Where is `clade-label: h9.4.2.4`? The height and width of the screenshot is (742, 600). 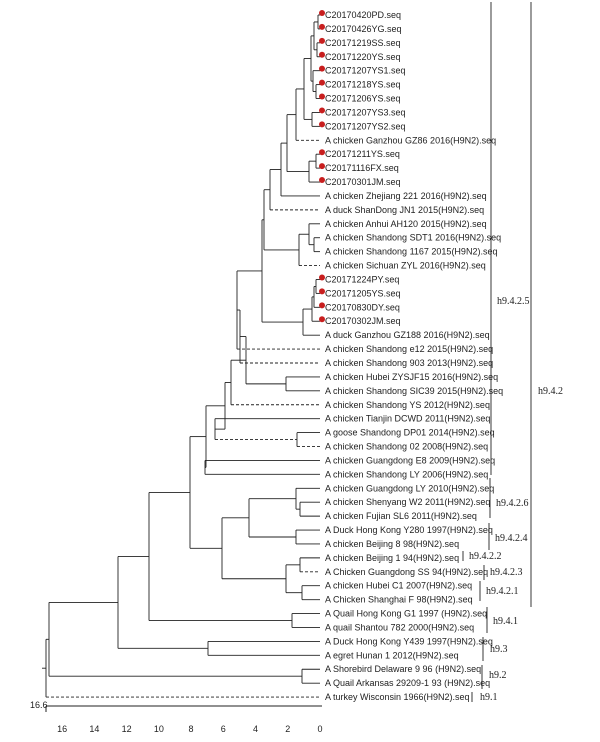 clade-label: h9.4.2.4 is located at coordinates (511, 538).